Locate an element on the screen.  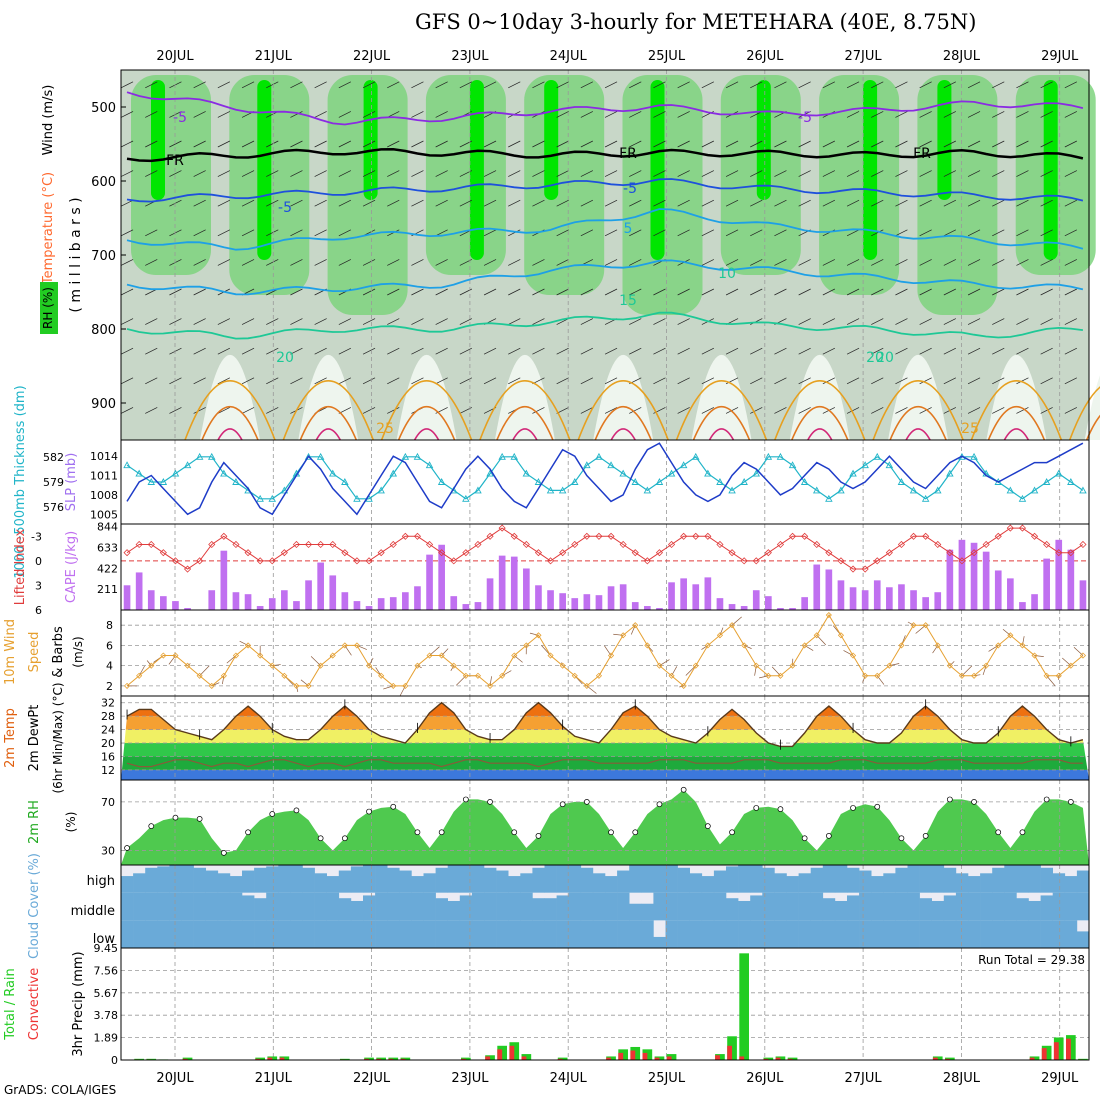
rh-tick-label: 70 is located at coordinates (108, 802).